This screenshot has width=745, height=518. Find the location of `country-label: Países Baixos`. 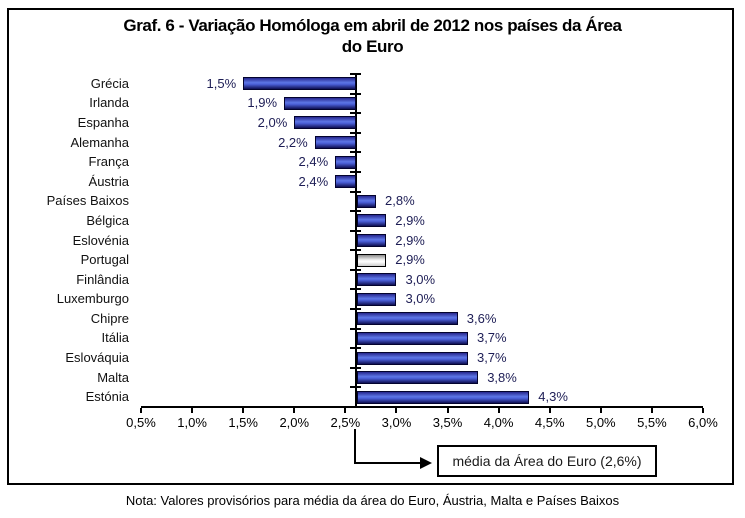

country-label: Países Baixos is located at coordinates (87, 201).